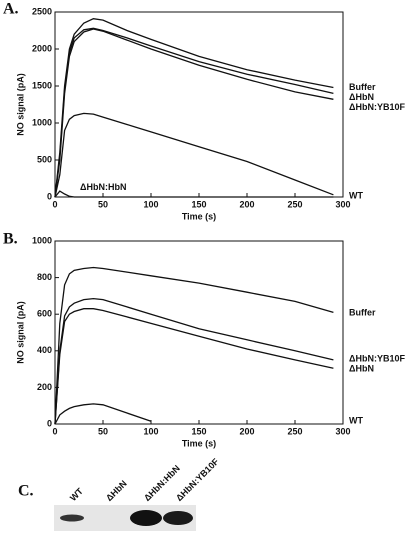  I want to click on y-tick-label: 500, so click(44, 159).